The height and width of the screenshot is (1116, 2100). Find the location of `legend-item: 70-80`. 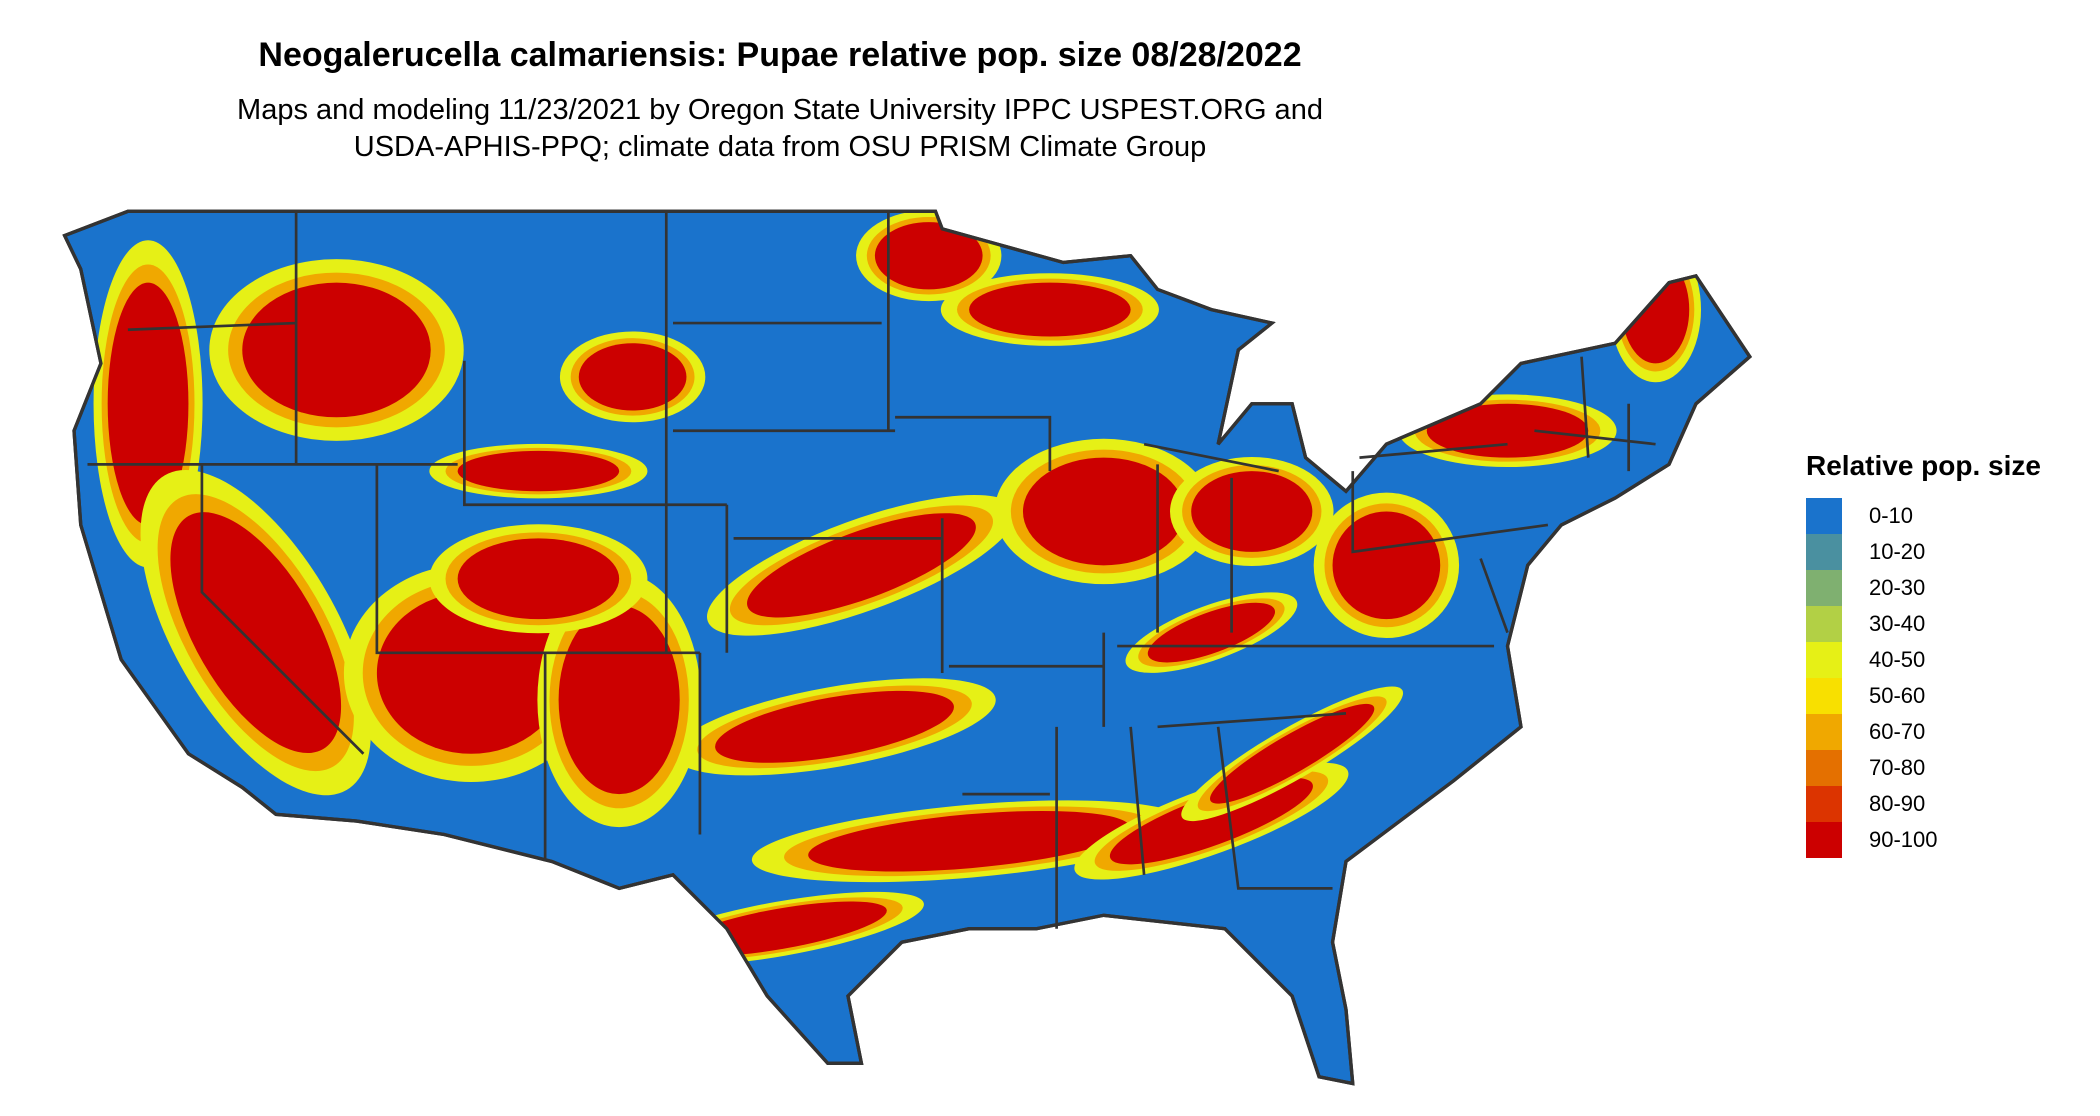

legend-item: 70-80 is located at coordinates (1923, 768).